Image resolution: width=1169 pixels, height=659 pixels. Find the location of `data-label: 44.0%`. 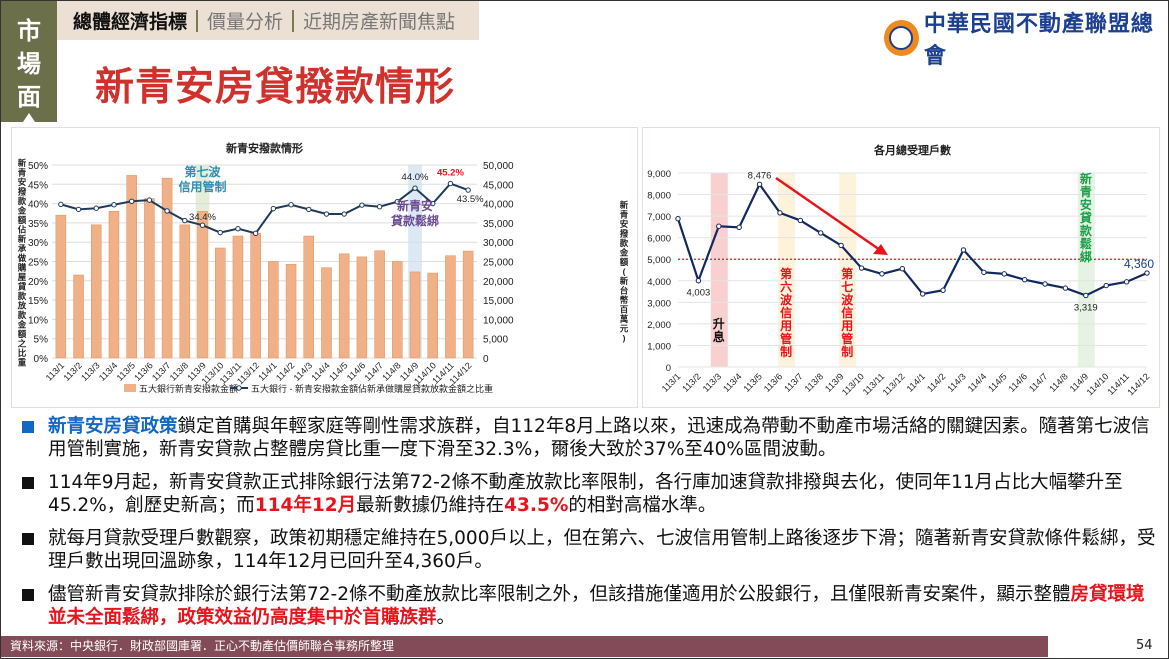

data-label: 44.0% is located at coordinates (415, 177).